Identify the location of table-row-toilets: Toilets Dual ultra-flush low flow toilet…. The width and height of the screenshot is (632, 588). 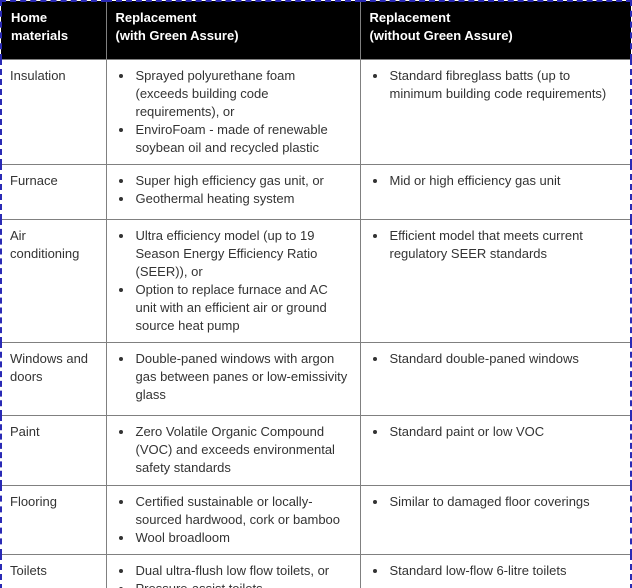
(316, 570).